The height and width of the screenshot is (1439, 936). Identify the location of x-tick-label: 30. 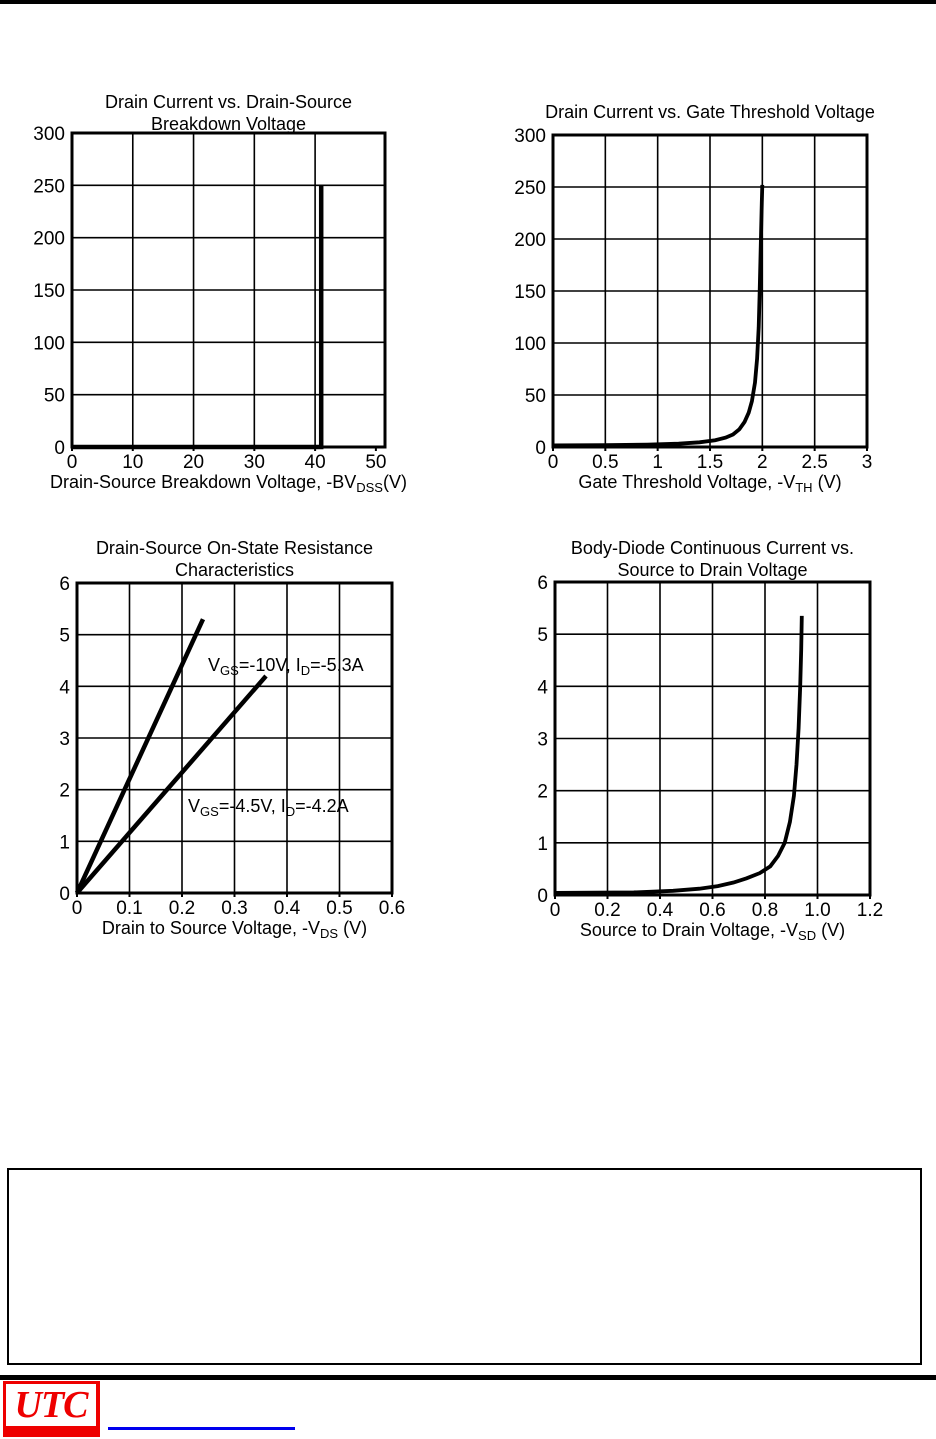
(254, 462).